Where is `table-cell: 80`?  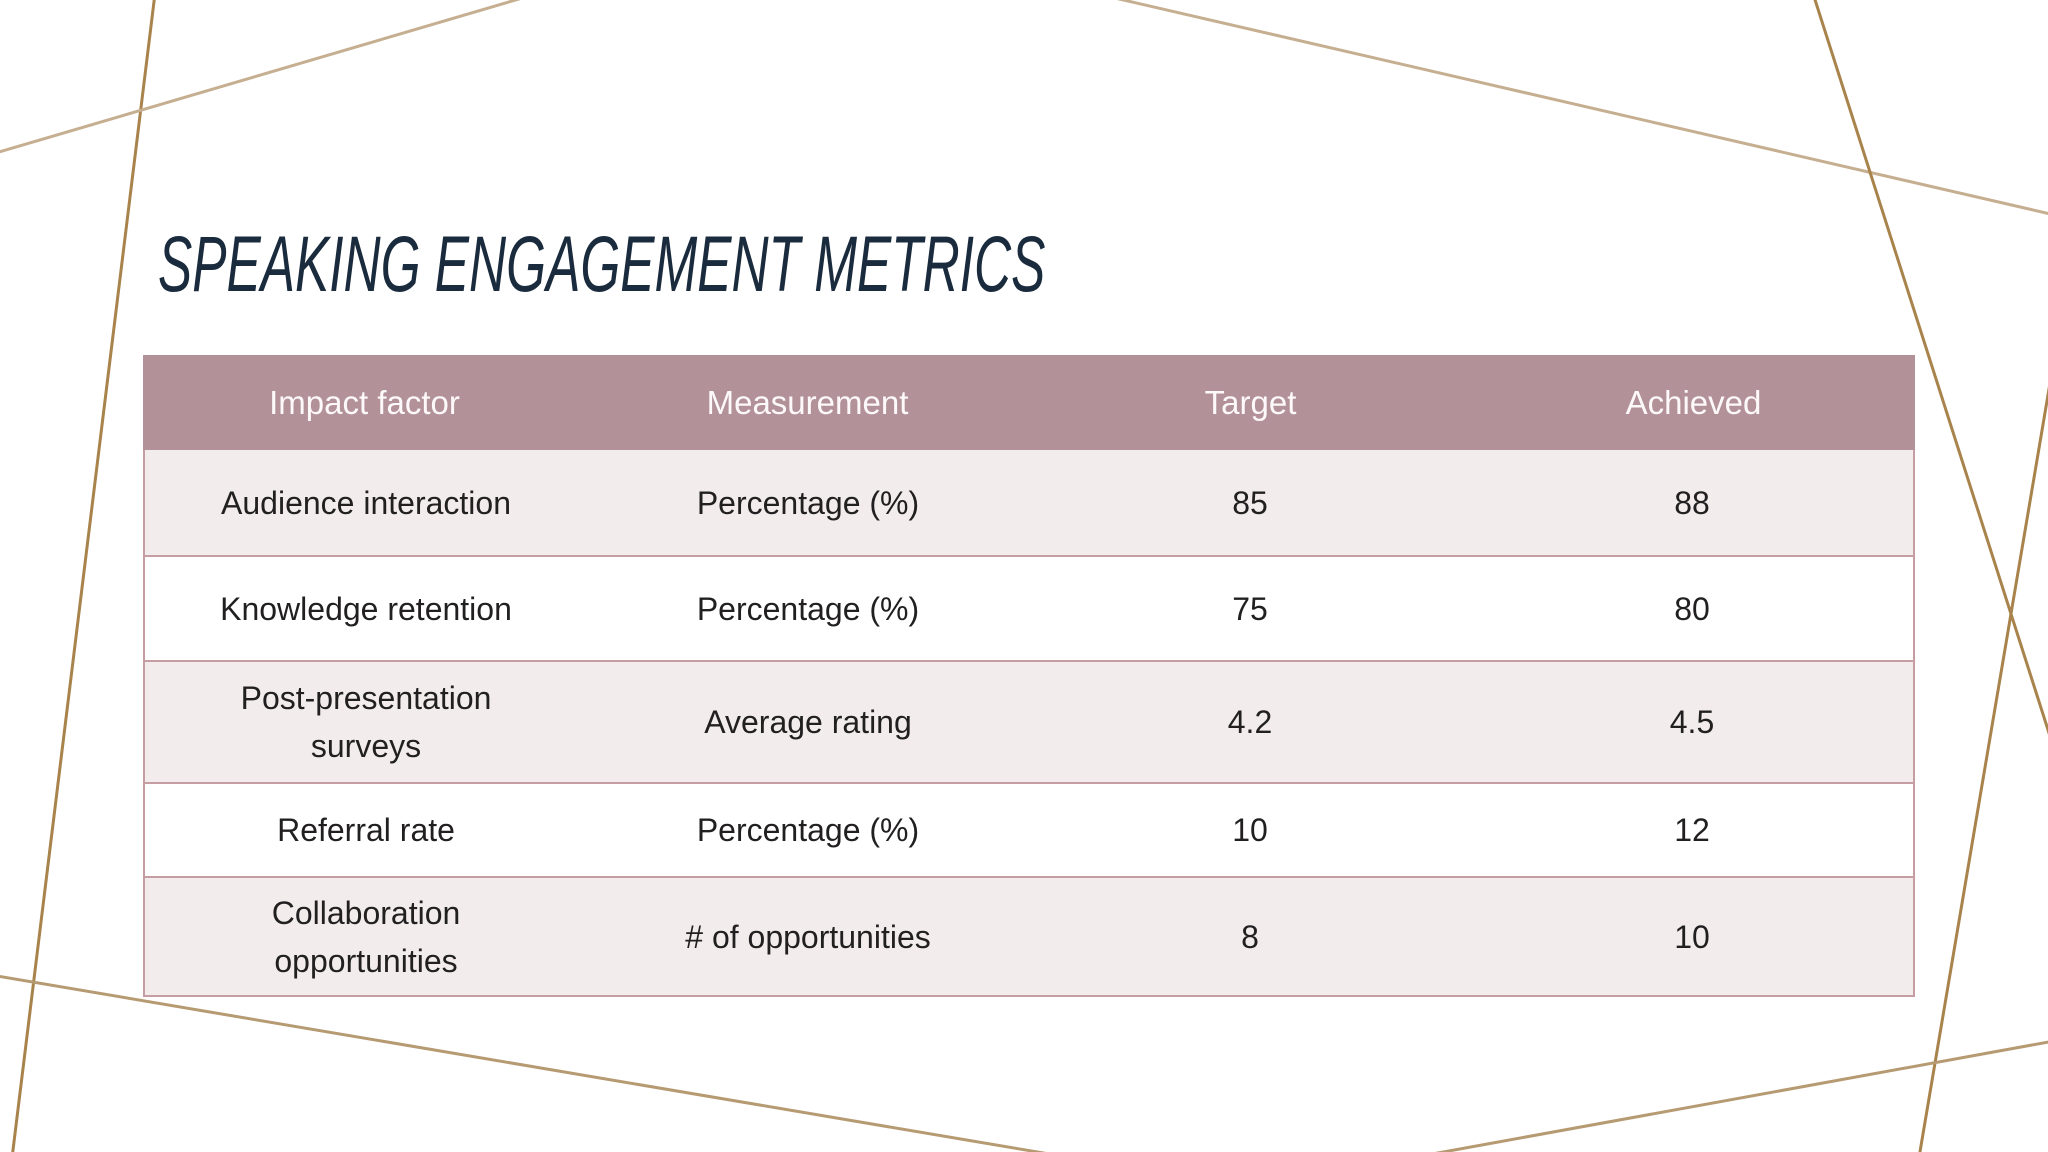 table-cell: 80 is located at coordinates (1692, 608).